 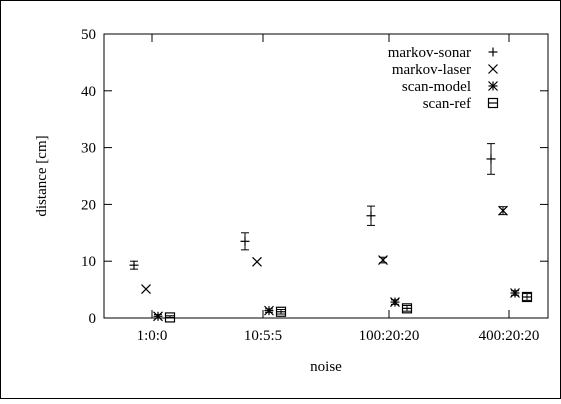 I want to click on legend-label-scan-model: scan-model, so click(x=436, y=87).